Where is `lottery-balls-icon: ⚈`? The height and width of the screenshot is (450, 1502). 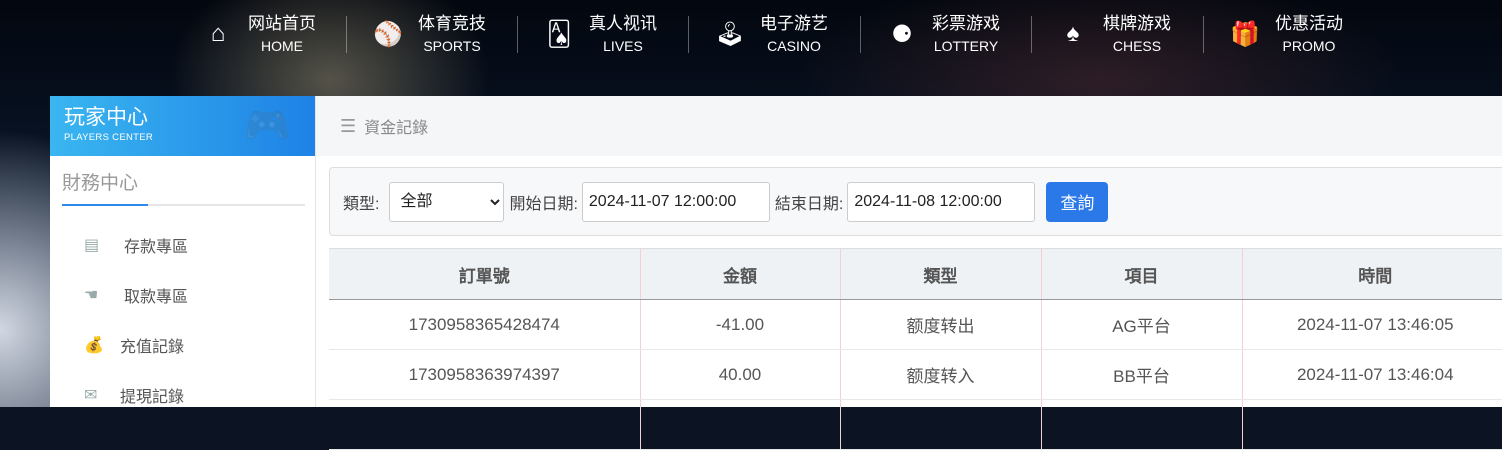
lottery-balls-icon: ⚈ is located at coordinates (902, 34).